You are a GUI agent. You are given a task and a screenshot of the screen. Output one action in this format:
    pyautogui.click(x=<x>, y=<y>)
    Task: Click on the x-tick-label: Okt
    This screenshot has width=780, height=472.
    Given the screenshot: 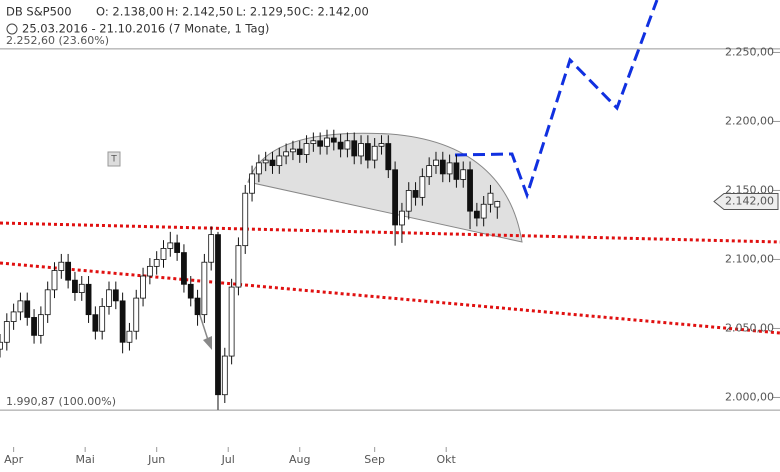 What is the action you would take?
    pyautogui.click(x=447, y=459)
    